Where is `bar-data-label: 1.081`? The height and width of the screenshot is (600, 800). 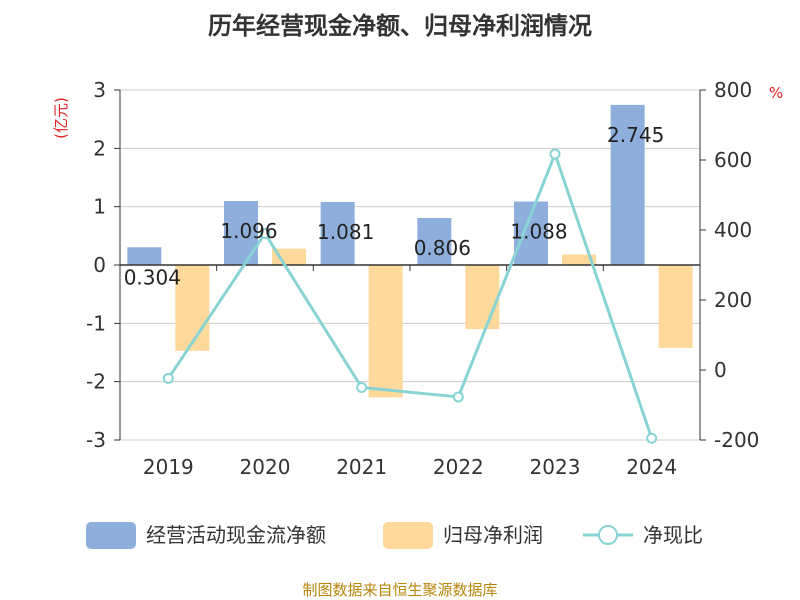
bar-data-label: 1.081 is located at coordinates (345, 232).